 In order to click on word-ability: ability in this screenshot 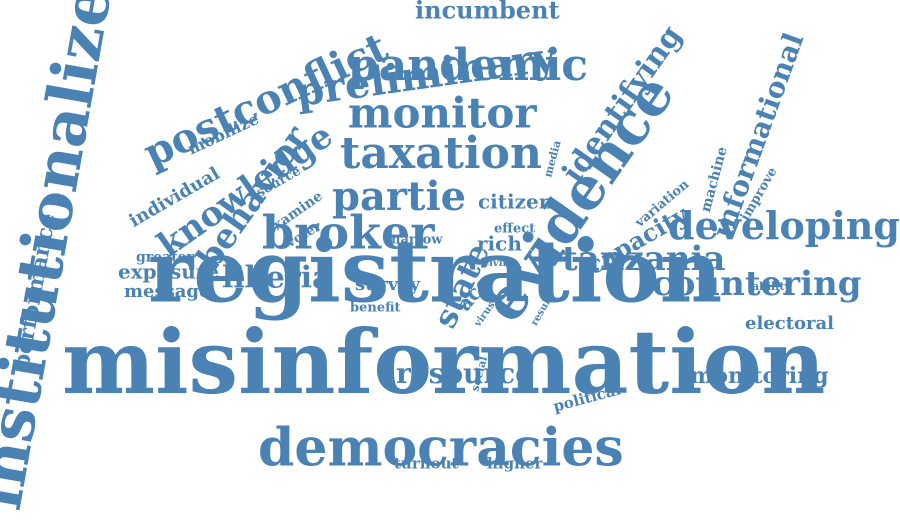, I will do `click(771, 286)`.